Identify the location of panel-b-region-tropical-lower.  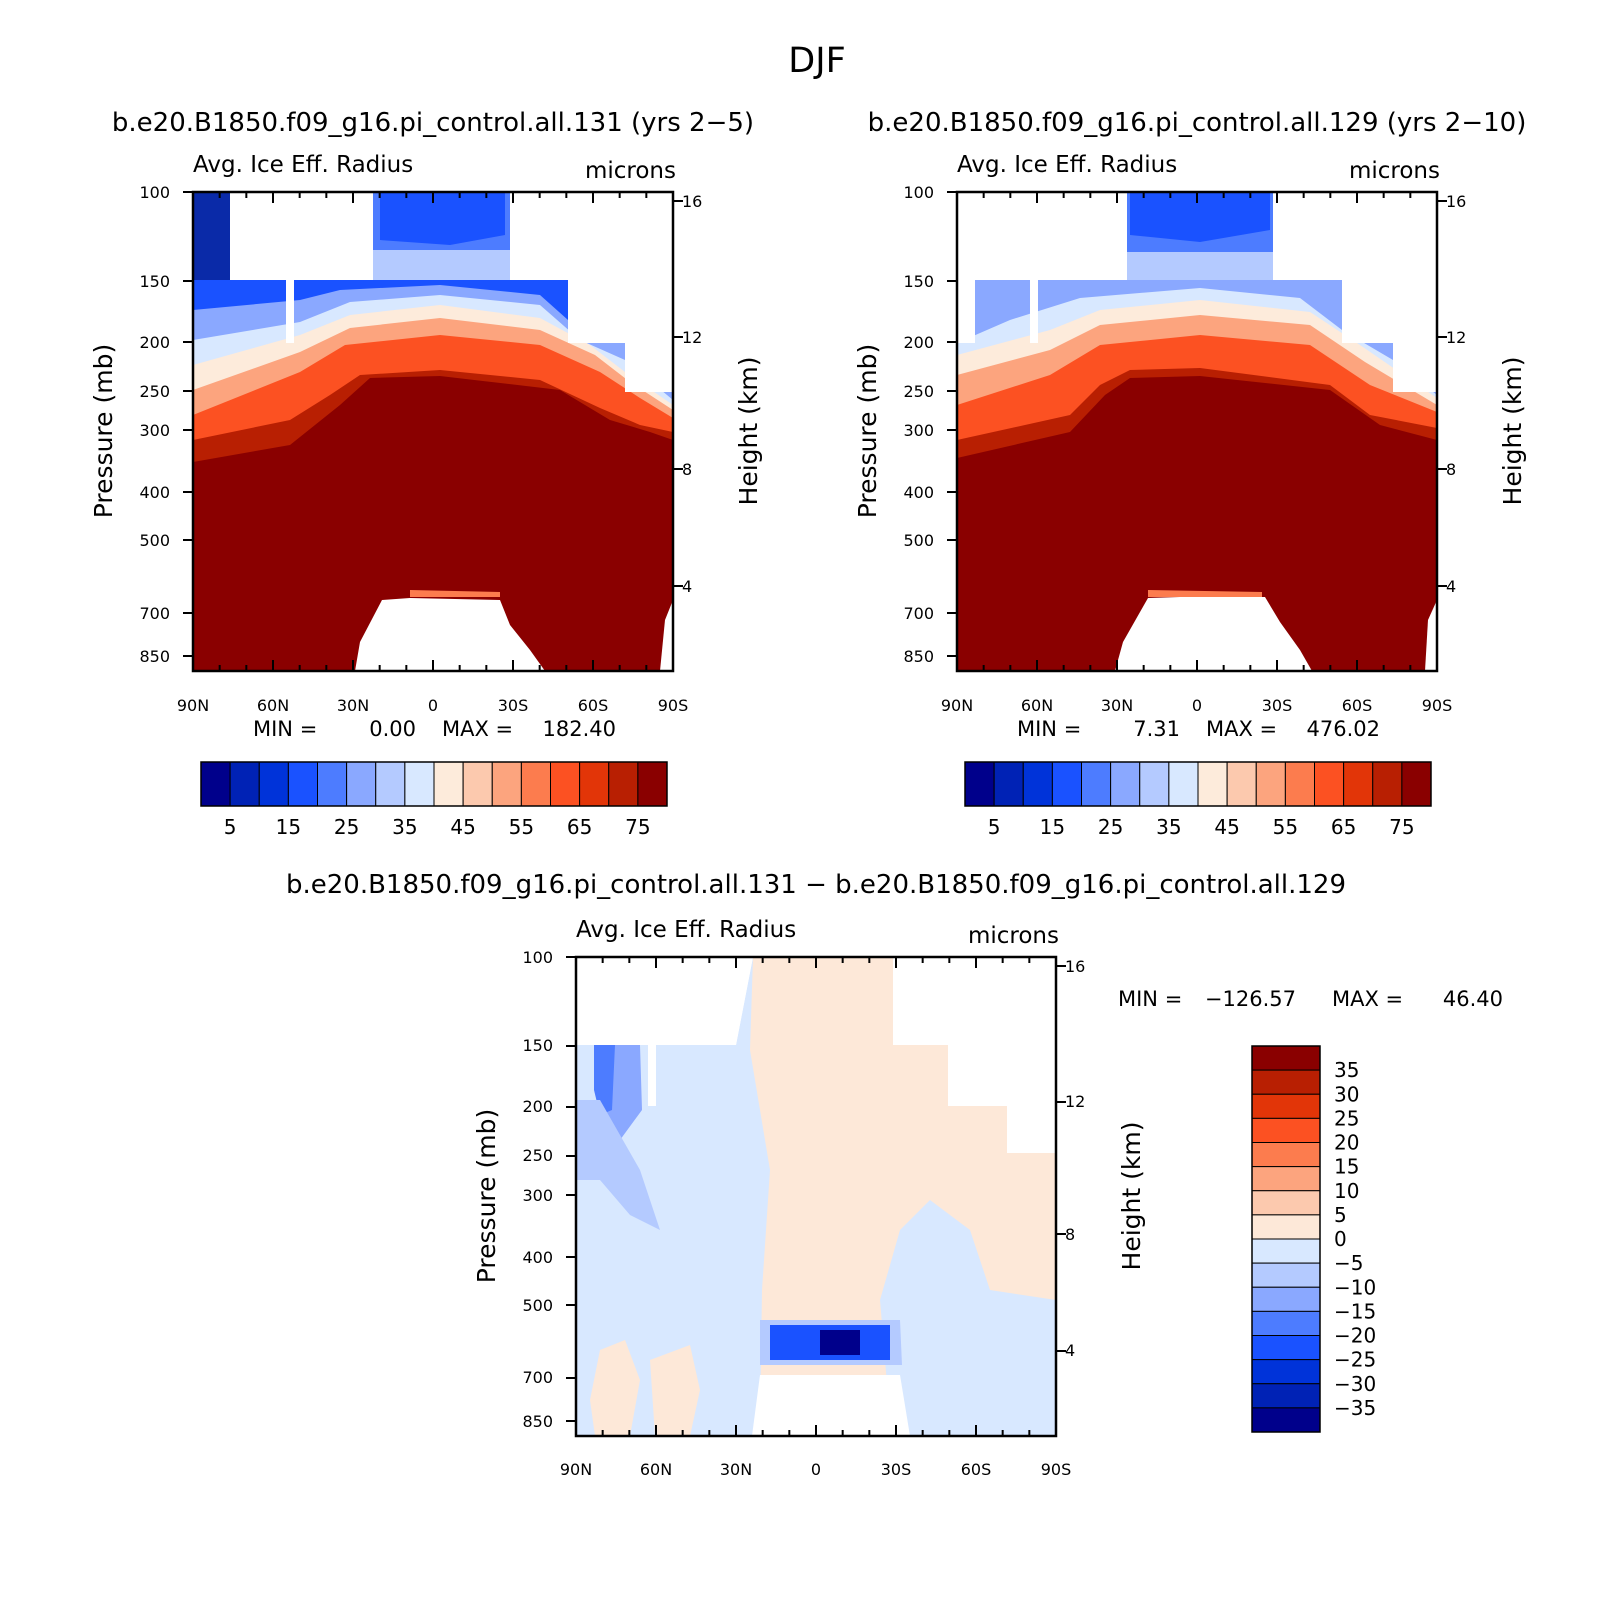
(1200, 266).